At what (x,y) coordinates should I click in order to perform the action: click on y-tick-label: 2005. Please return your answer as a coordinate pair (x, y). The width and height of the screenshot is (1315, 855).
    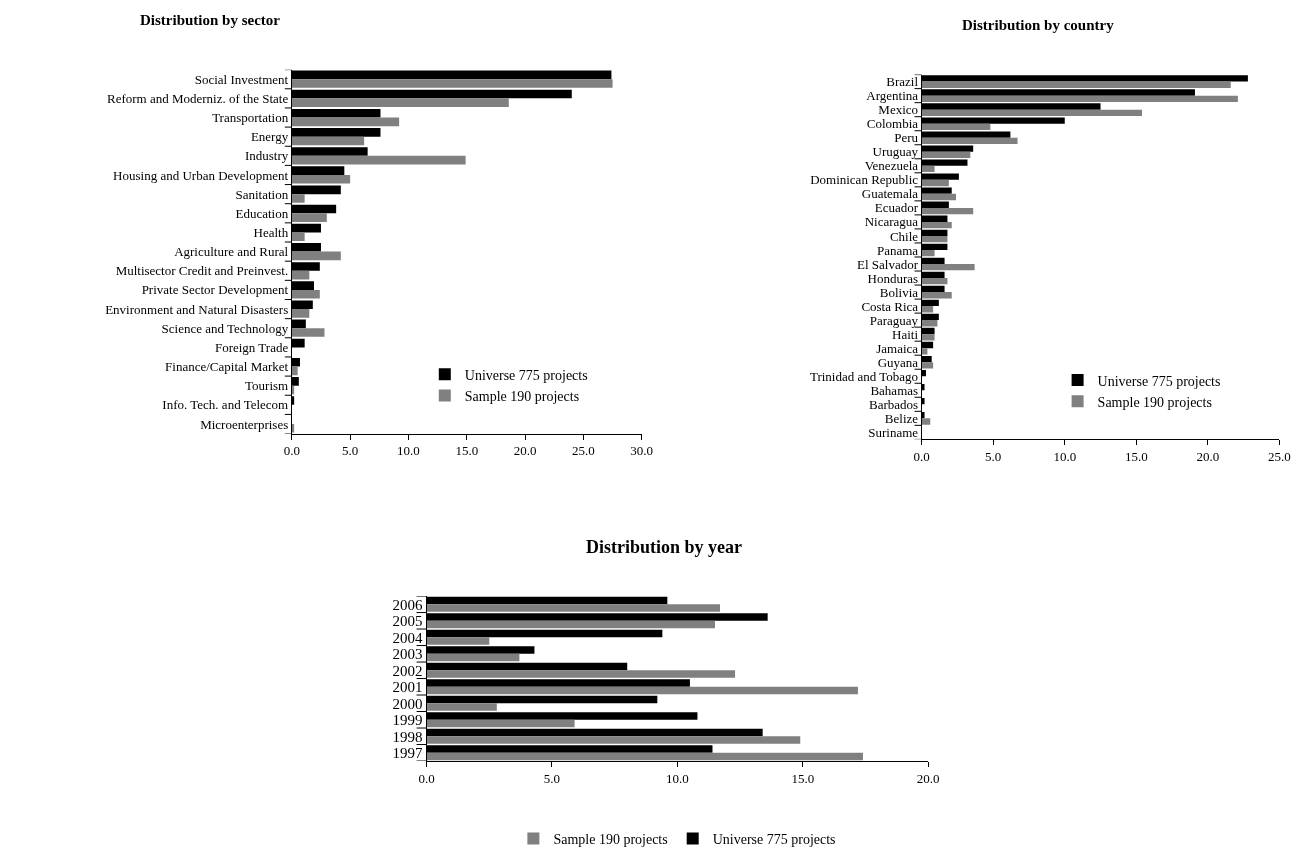
    Looking at the image, I should click on (407, 621).